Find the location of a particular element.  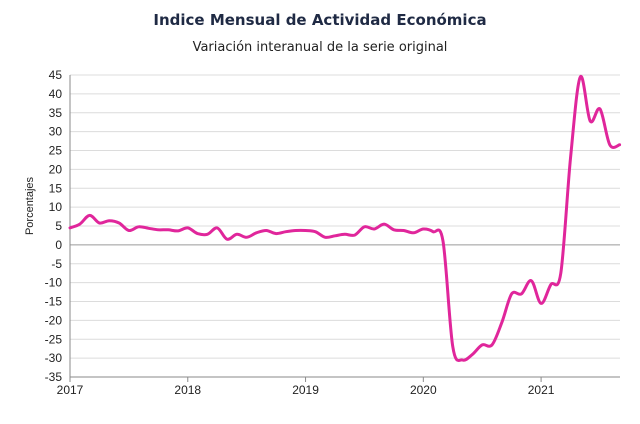

y-tick-label: 30 is located at coordinates (56, 132).